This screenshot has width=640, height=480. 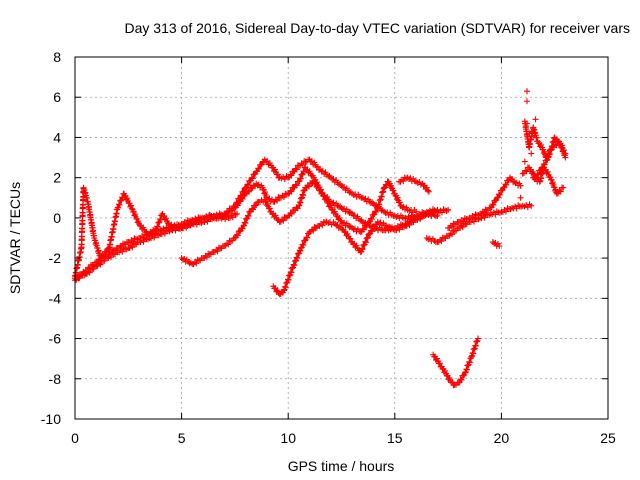 What do you see at coordinates (55, 298) in the screenshot?
I see `y-tick-label: -4` at bounding box center [55, 298].